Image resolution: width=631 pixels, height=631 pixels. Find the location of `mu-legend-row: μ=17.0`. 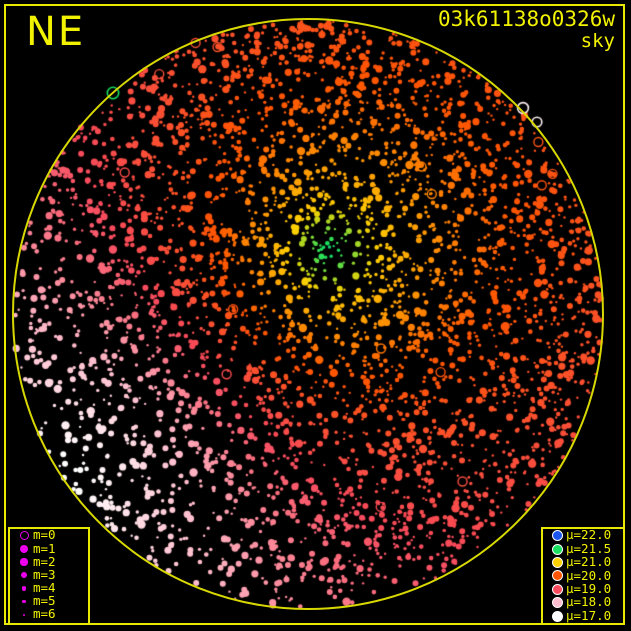

mu-legend-row: μ=17.0 is located at coordinates (583, 615).